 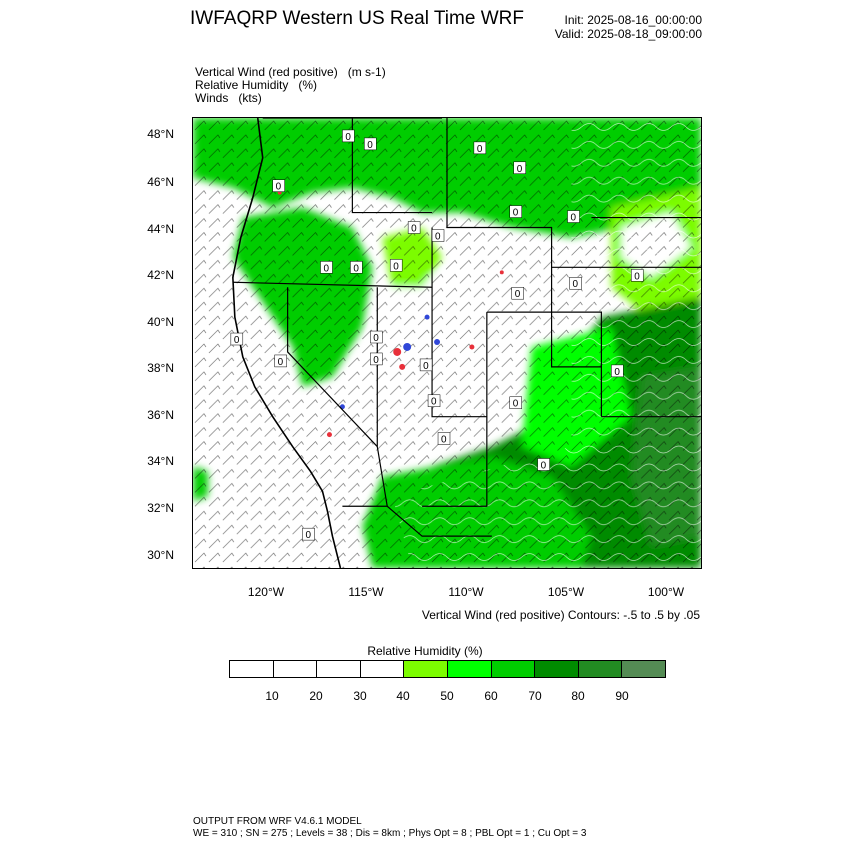 What do you see at coordinates (160, 229) in the screenshot?
I see `lat-tick-44n: 44°N` at bounding box center [160, 229].